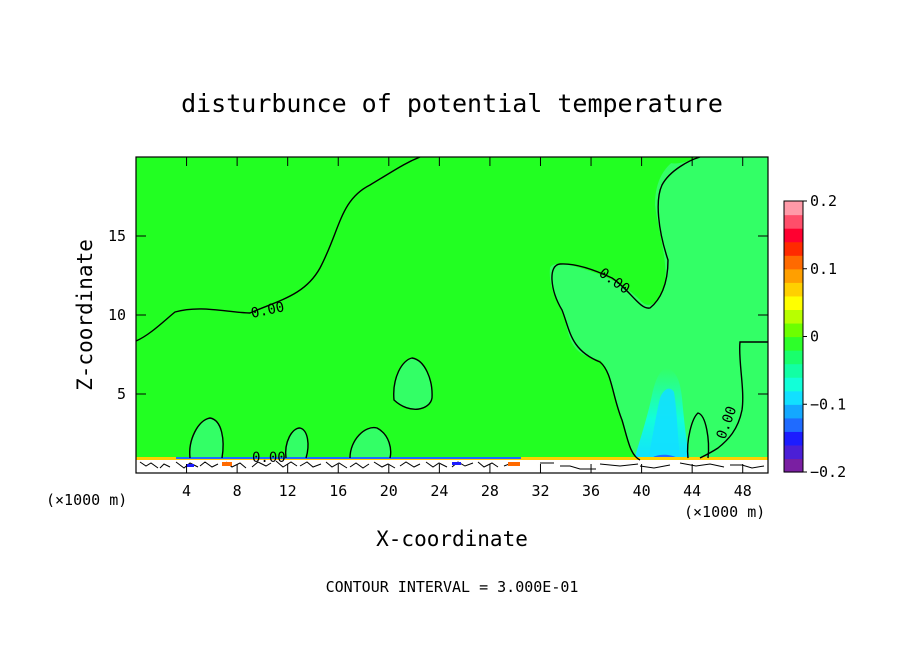 The height and width of the screenshot is (654, 904). I want to click on contour-interval-note: CONTOUR INTERVAL = 3.000E-01, so click(452, 587).